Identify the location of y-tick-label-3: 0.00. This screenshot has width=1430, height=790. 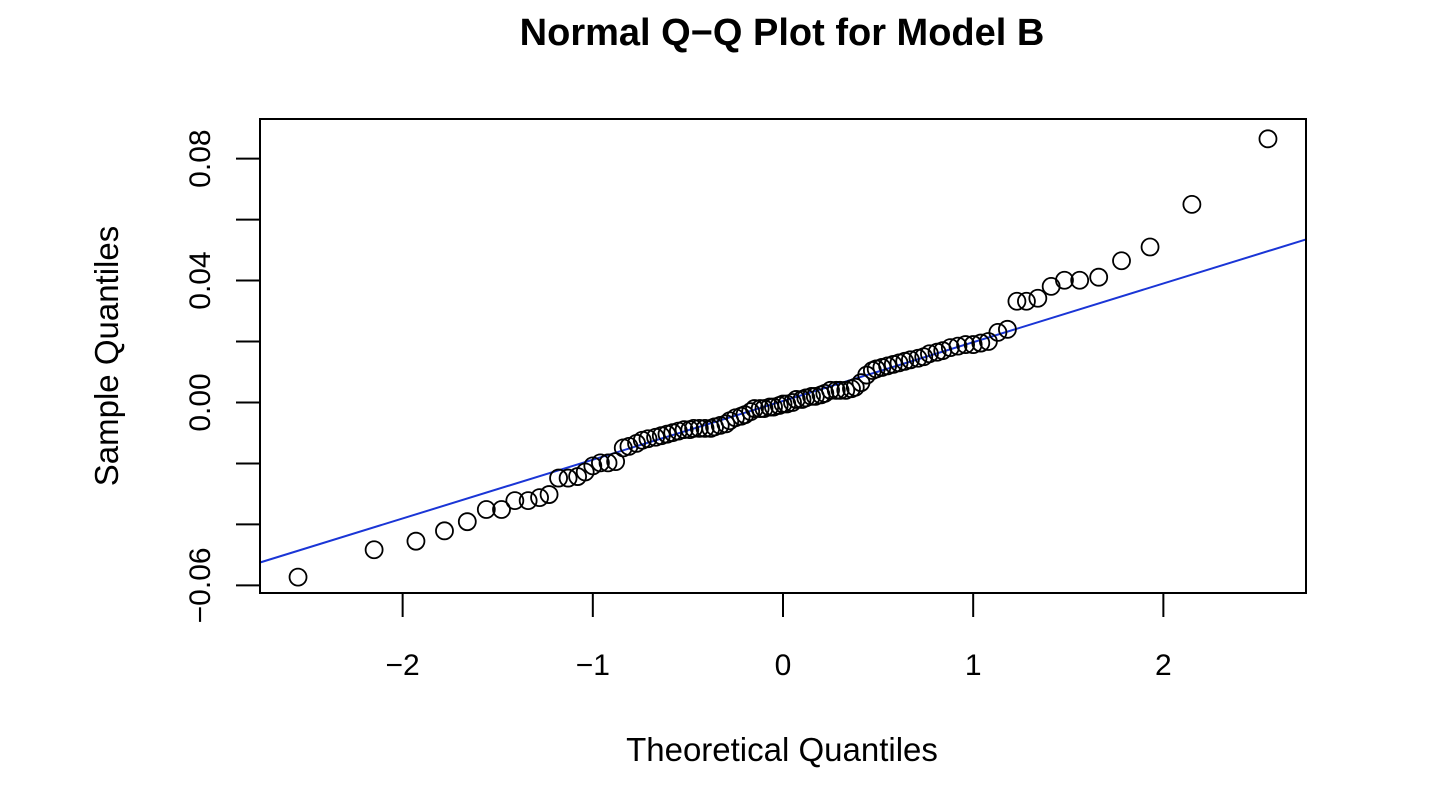
(200, 402).